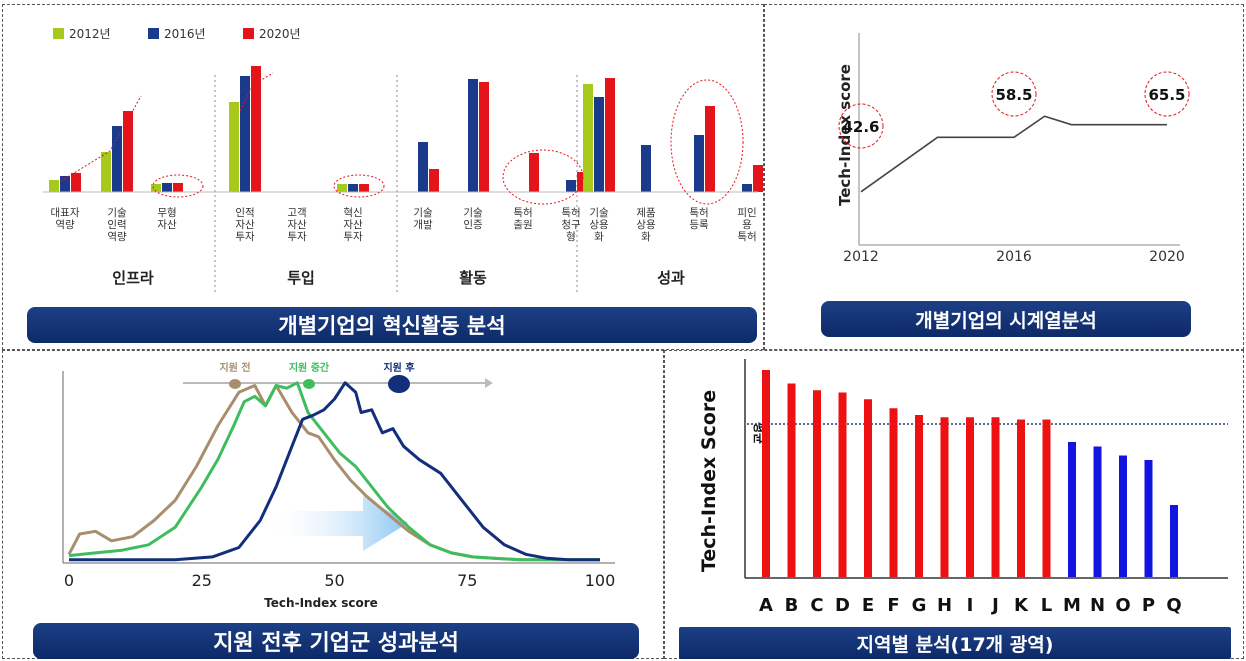  Describe the element at coordinates (746, 213) in the screenshot. I see `category-label: 피인` at that location.